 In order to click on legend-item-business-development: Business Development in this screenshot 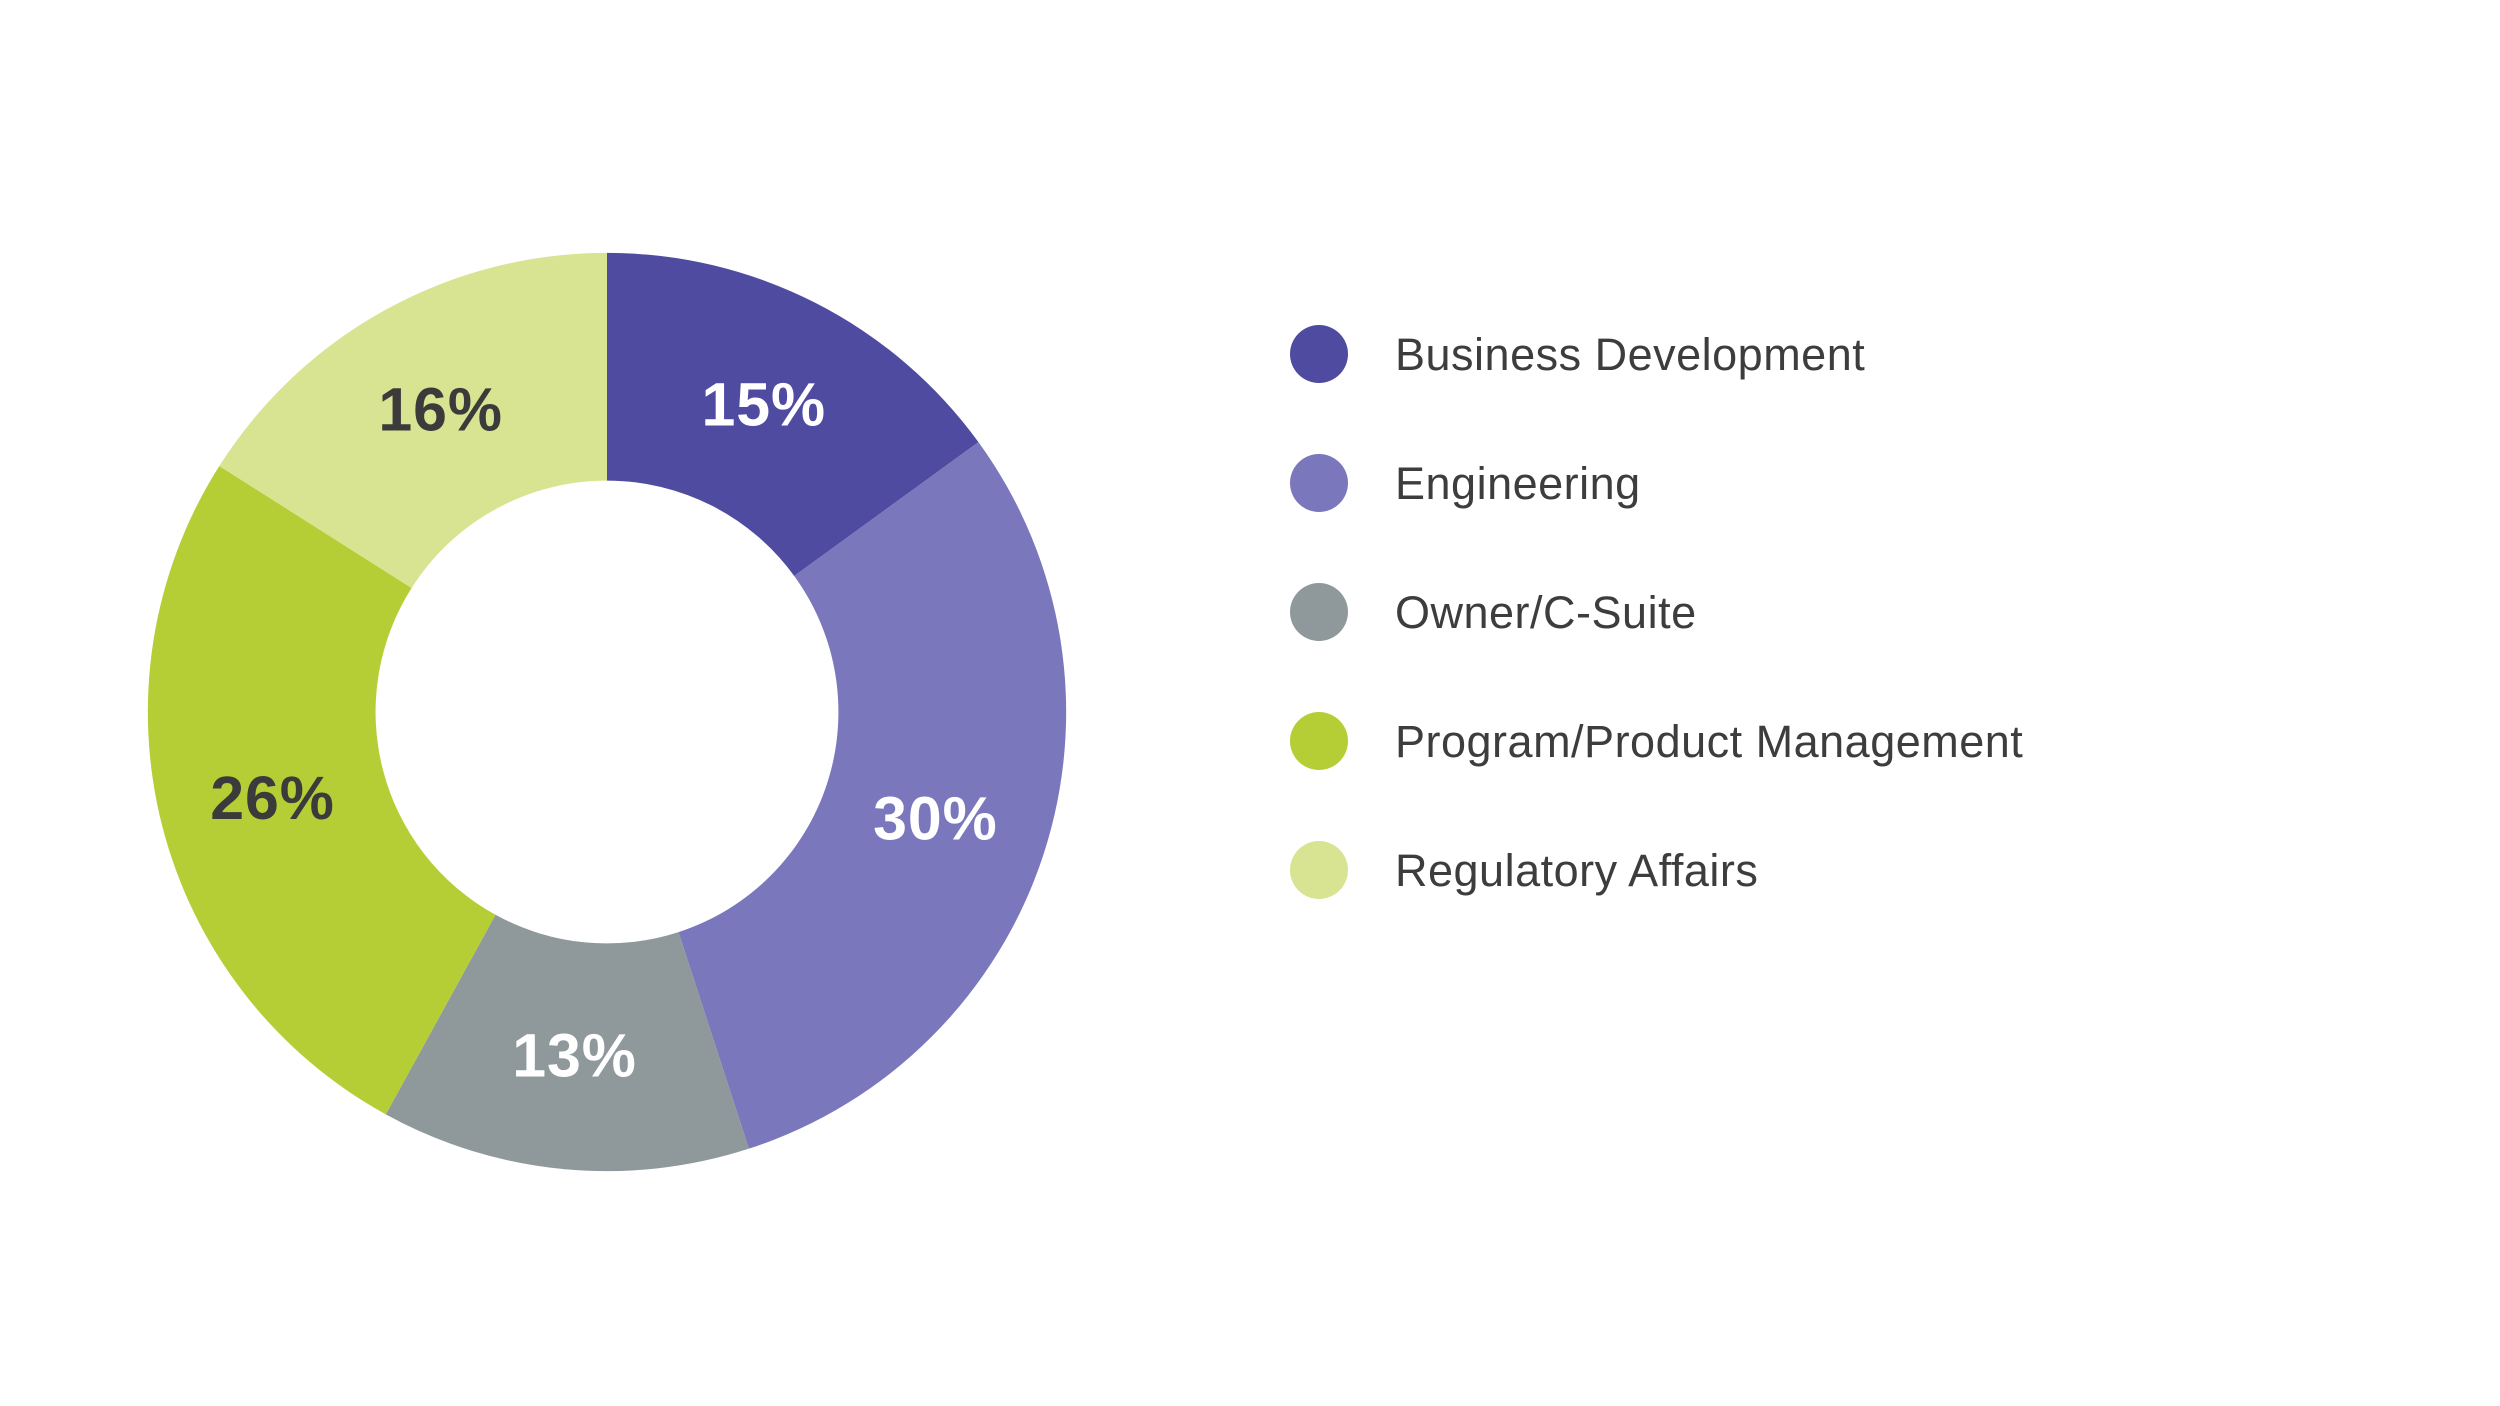, I will do `click(1656, 354)`.